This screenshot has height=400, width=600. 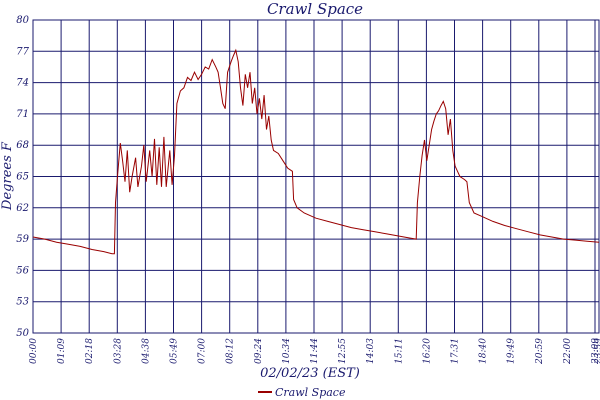 What do you see at coordinates (7, 176) in the screenshot?
I see `y-axis-label: Degrees F` at bounding box center [7, 176].